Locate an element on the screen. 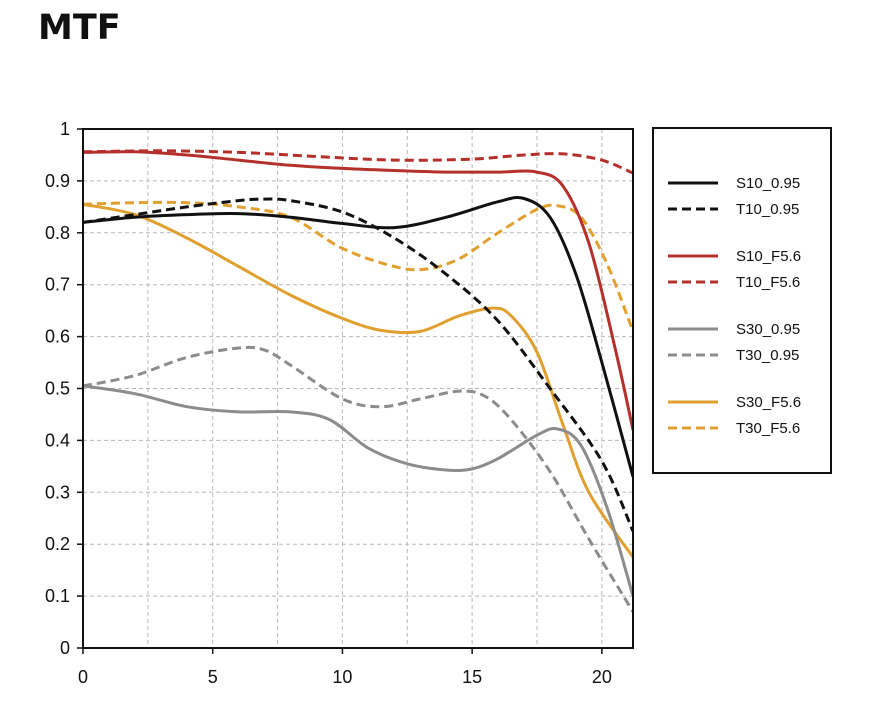 This screenshot has width=870, height=703. legend-label: S10_F5.6 is located at coordinates (768, 256).